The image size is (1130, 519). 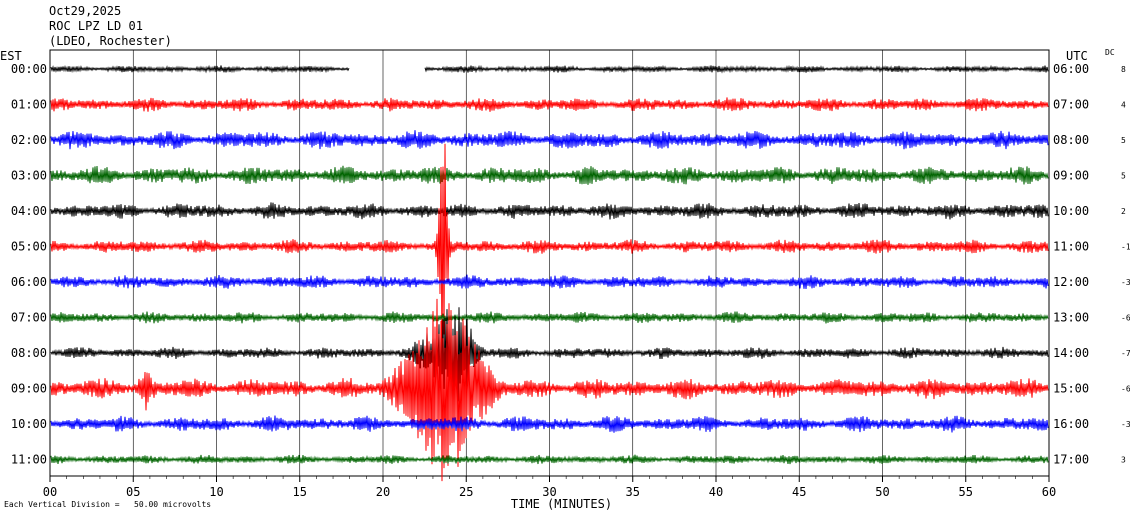 I want to click on x-tick-label-60: 60, so click(x=1049, y=492).